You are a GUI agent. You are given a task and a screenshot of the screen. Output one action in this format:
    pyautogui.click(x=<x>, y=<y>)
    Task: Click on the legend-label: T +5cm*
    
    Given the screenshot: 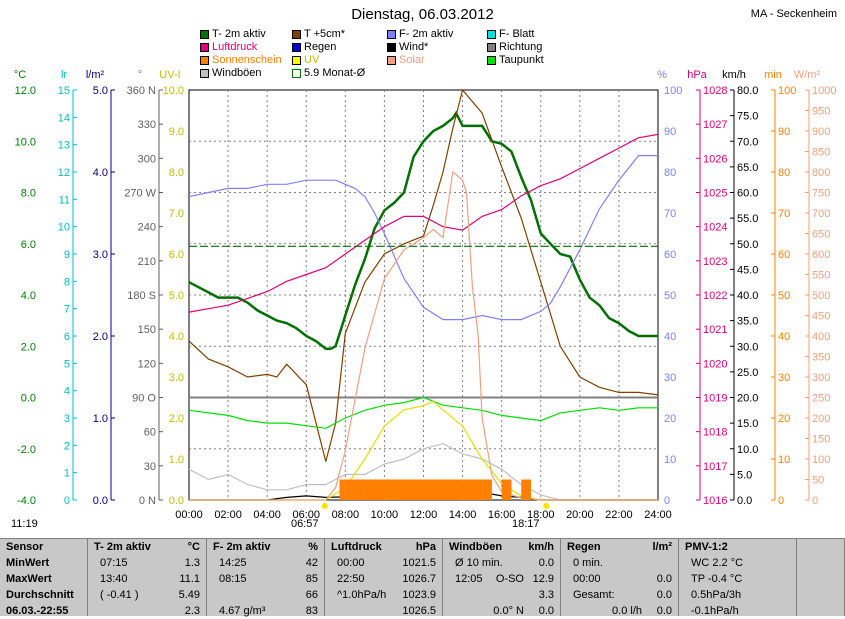 What is the action you would take?
    pyautogui.click(x=325, y=34)
    